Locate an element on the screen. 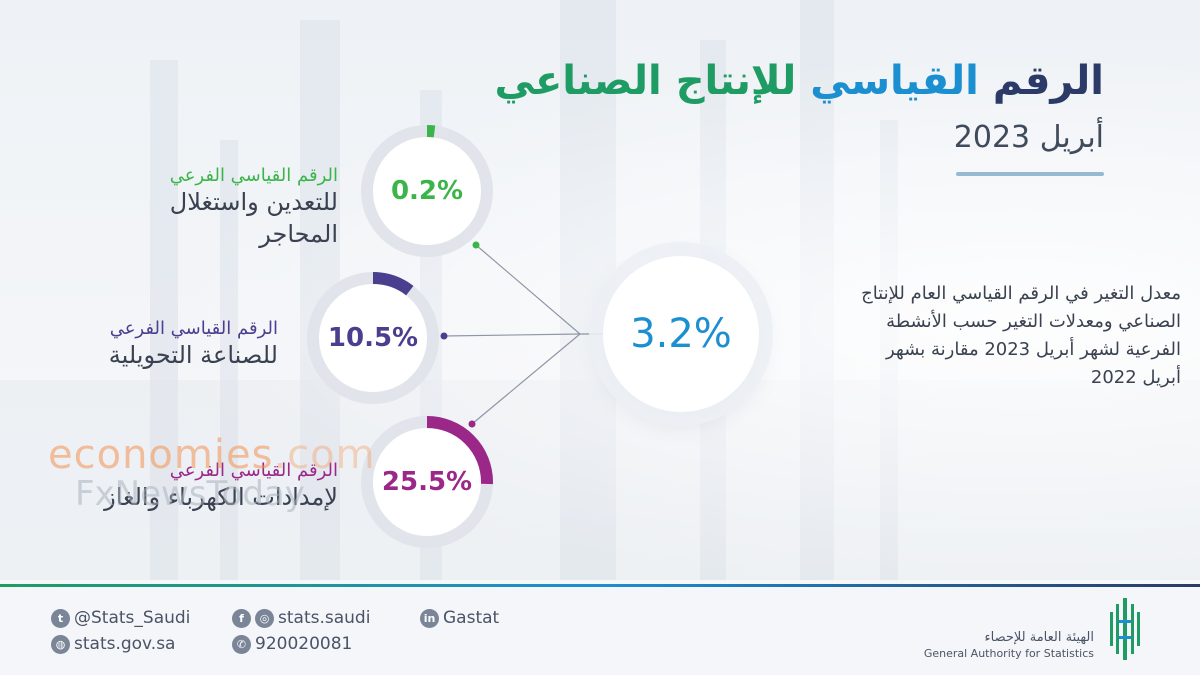  label-mining-line3: المحاجر is located at coordinates (298, 234).